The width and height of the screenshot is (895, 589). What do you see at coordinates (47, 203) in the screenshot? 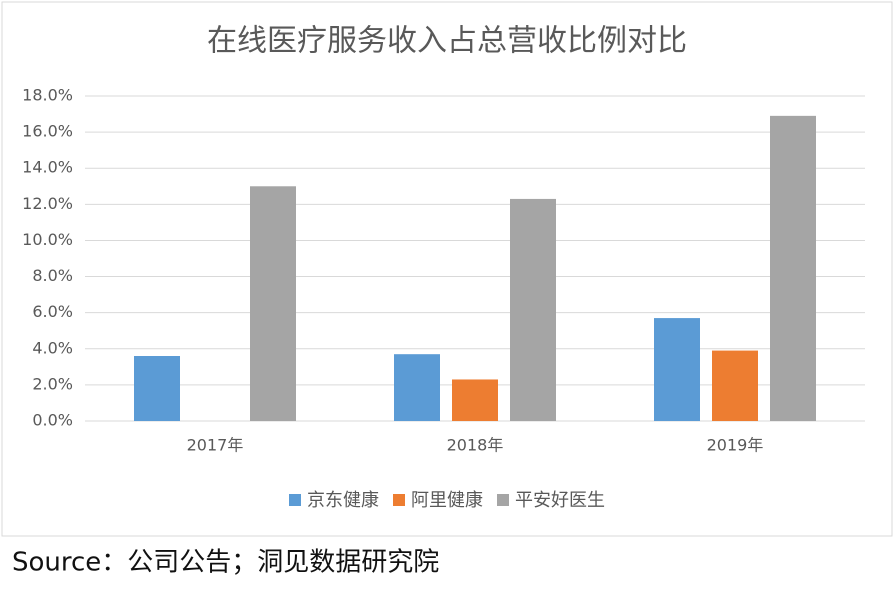
I see `y-tick-label: 12.0%` at bounding box center [47, 203].